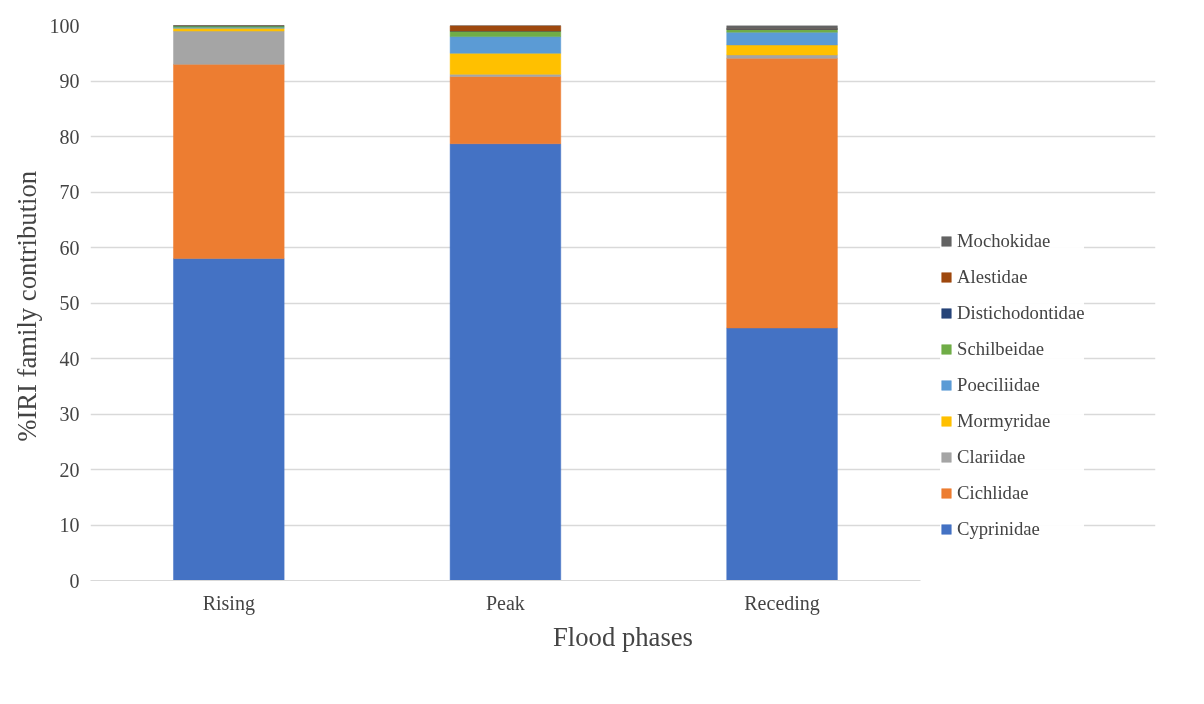  I want to click on x-axis-title: Flood phases, so click(623, 636).